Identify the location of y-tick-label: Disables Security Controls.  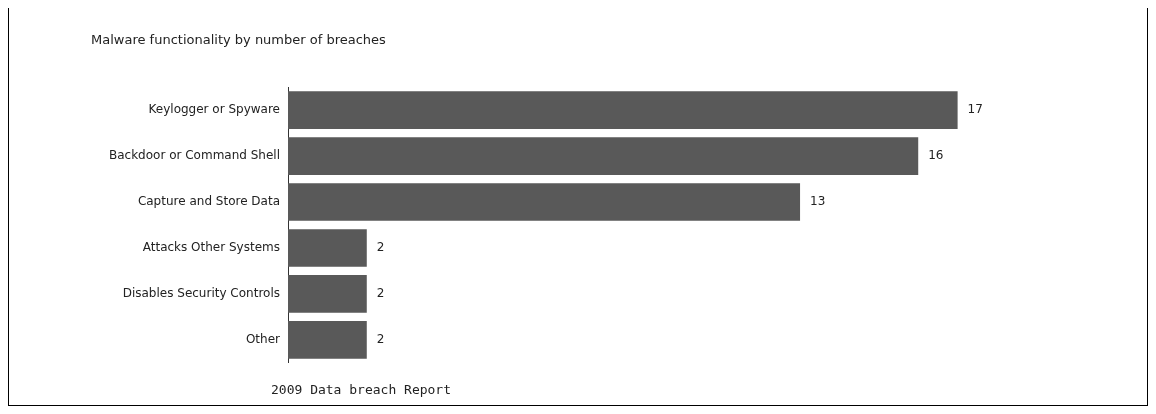
(201, 293).